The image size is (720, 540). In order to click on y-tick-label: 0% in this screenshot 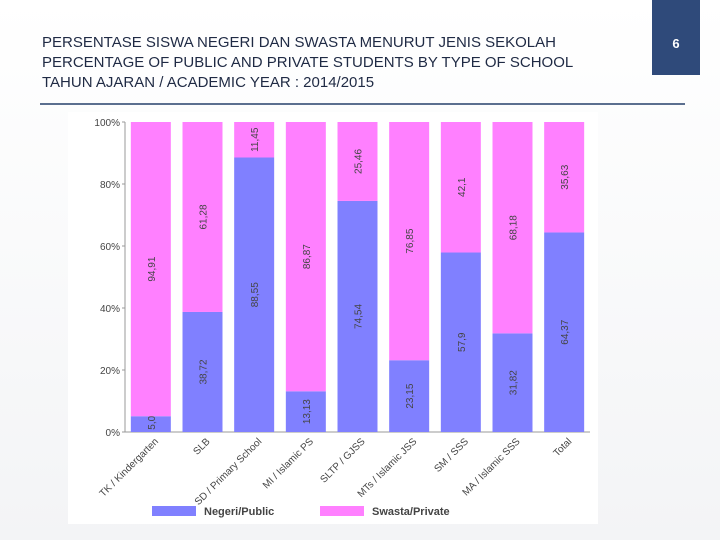, I will do `click(113, 433)`.